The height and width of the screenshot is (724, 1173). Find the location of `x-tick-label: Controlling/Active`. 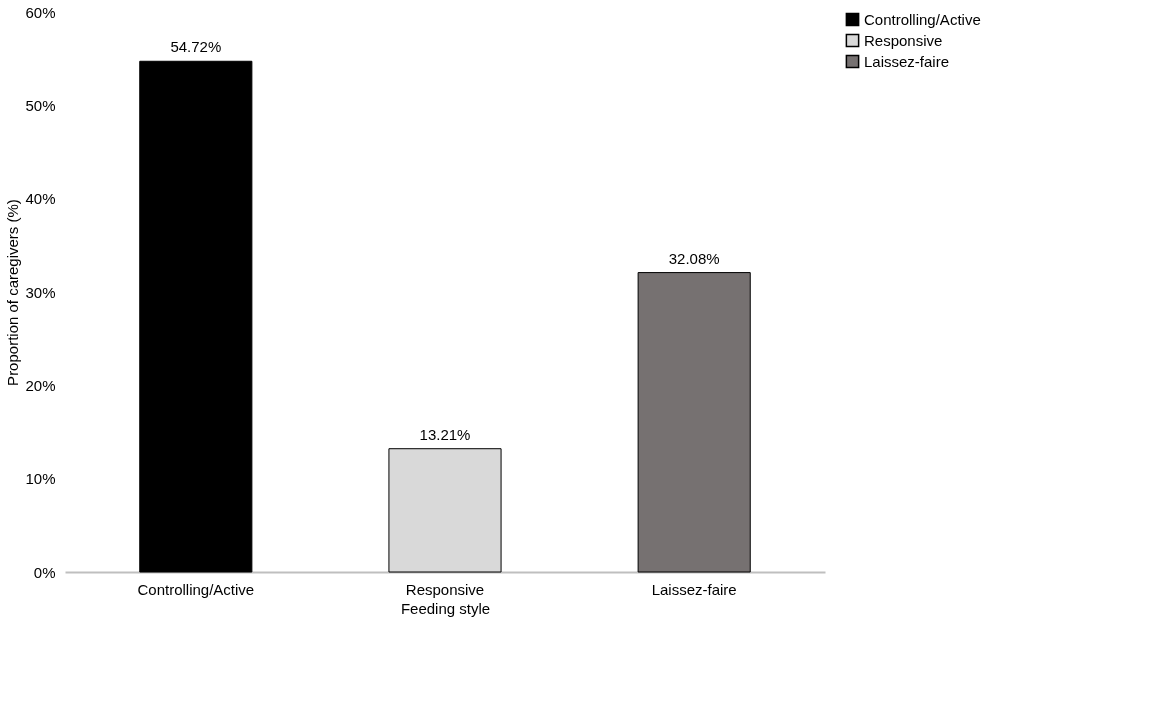

x-tick-label: Controlling/Active is located at coordinates (196, 589).